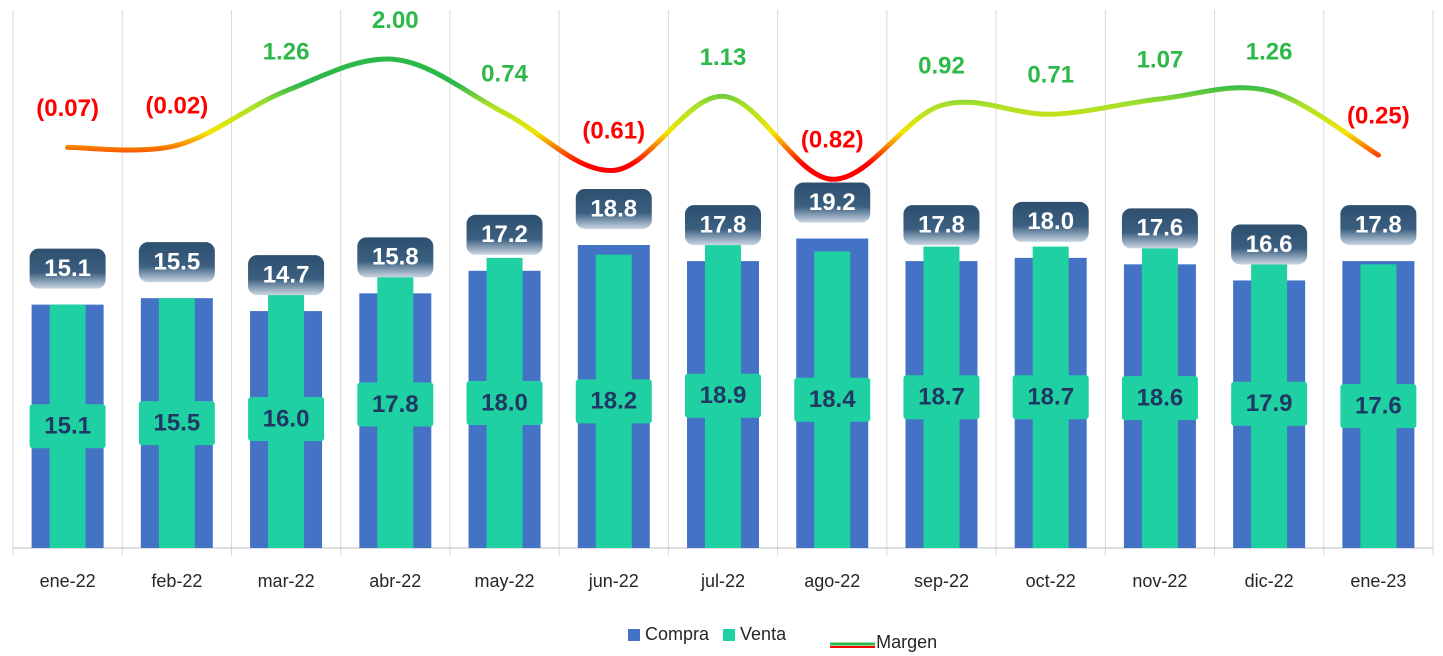  What do you see at coordinates (395, 581) in the screenshot?
I see `x-tick-label: abr-22` at bounding box center [395, 581].